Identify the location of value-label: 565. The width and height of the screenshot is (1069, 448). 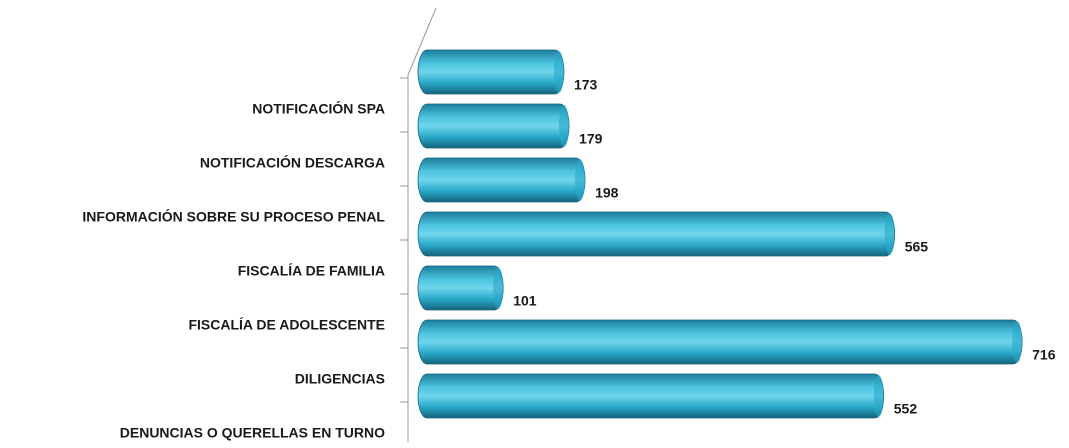
(917, 247).